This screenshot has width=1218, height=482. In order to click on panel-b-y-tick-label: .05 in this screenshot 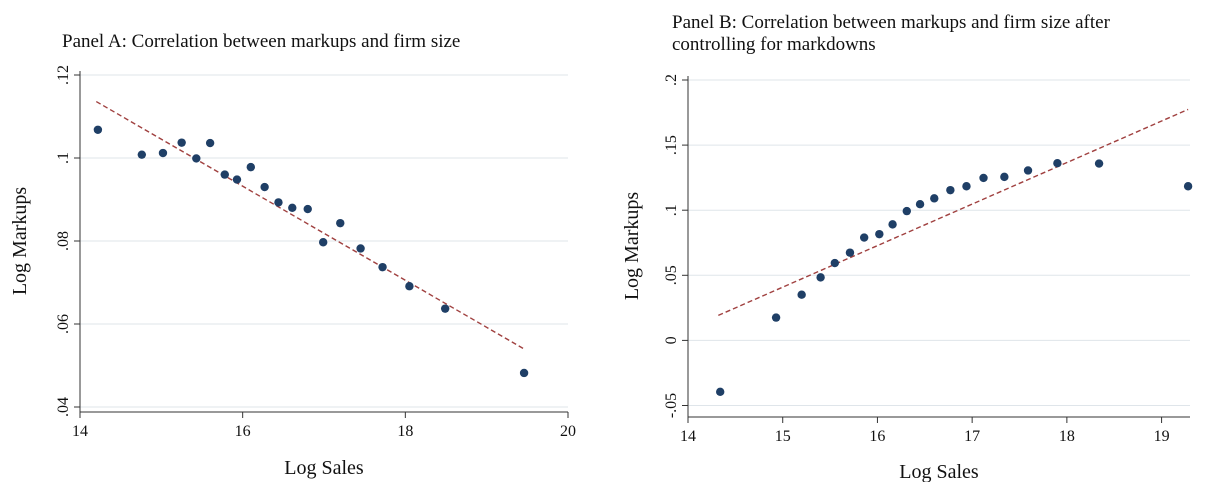, I will do `click(671, 275)`.